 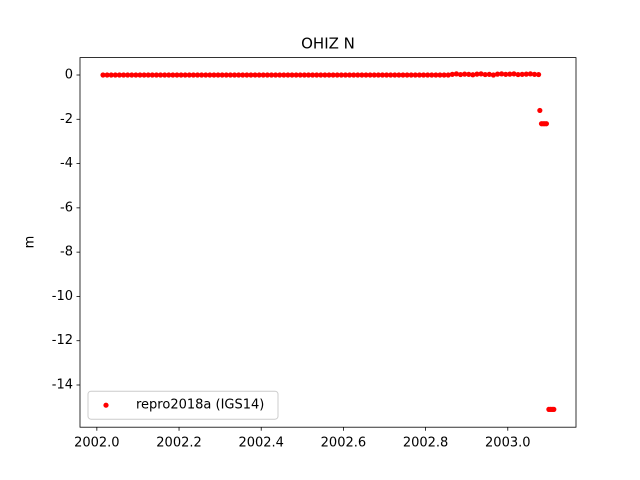 I want to click on x-tick-label: 2002.0, so click(x=97, y=443).